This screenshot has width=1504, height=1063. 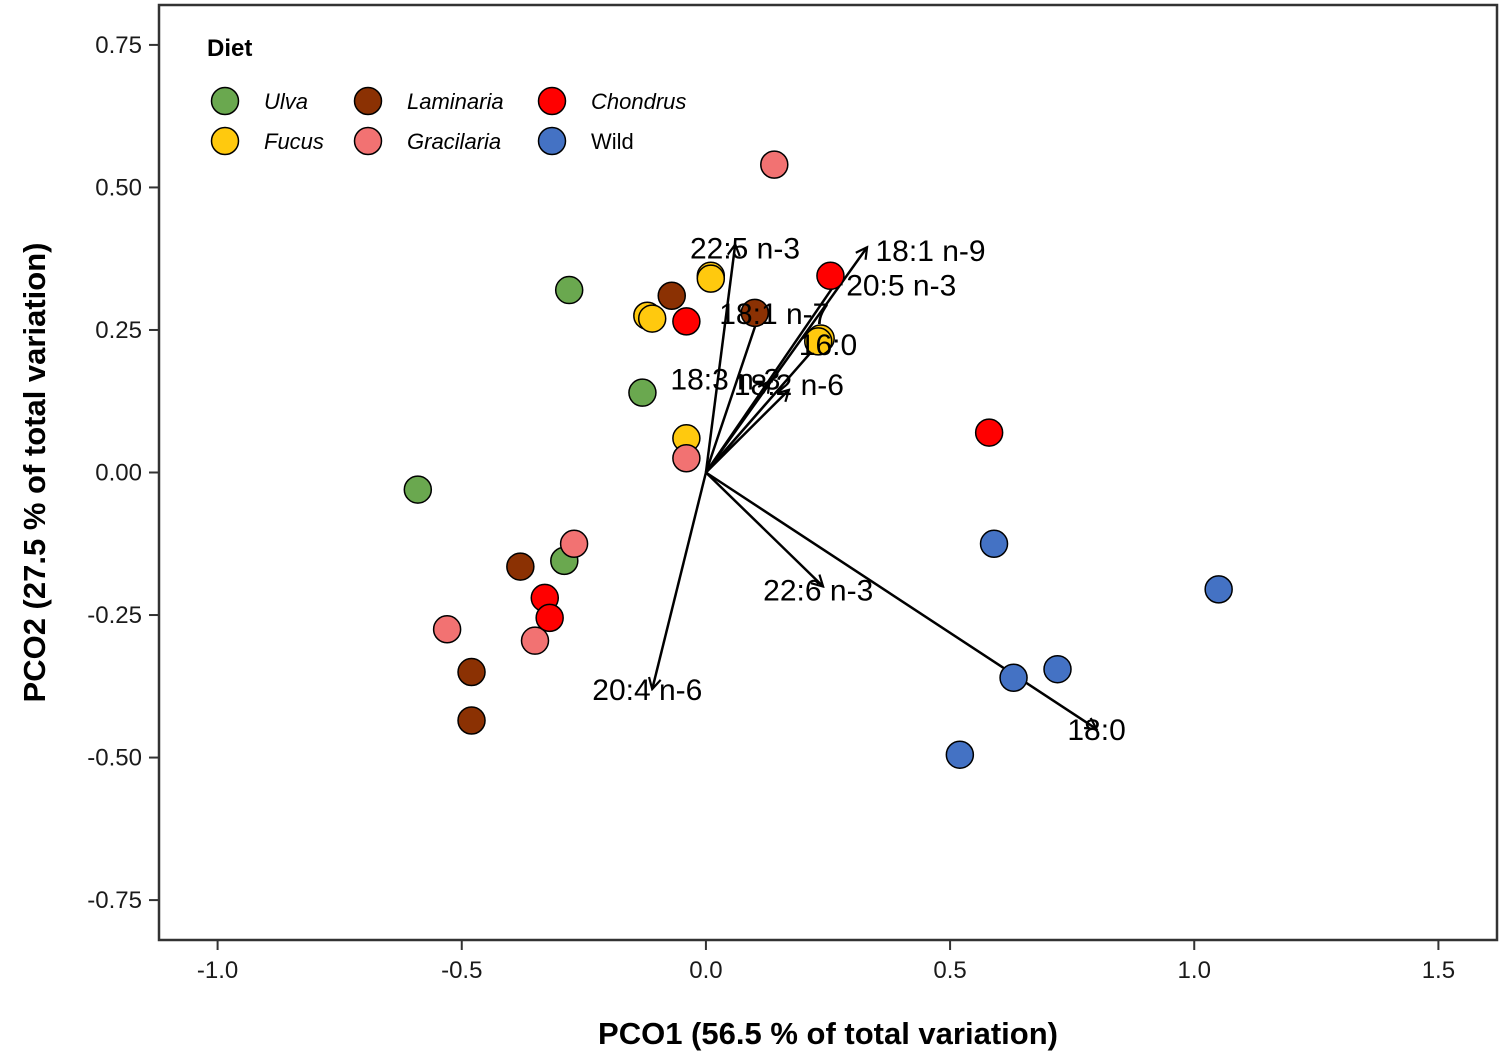 What do you see at coordinates (118, 45) in the screenshot?
I see `y-tick-label: 0.75` at bounding box center [118, 45].